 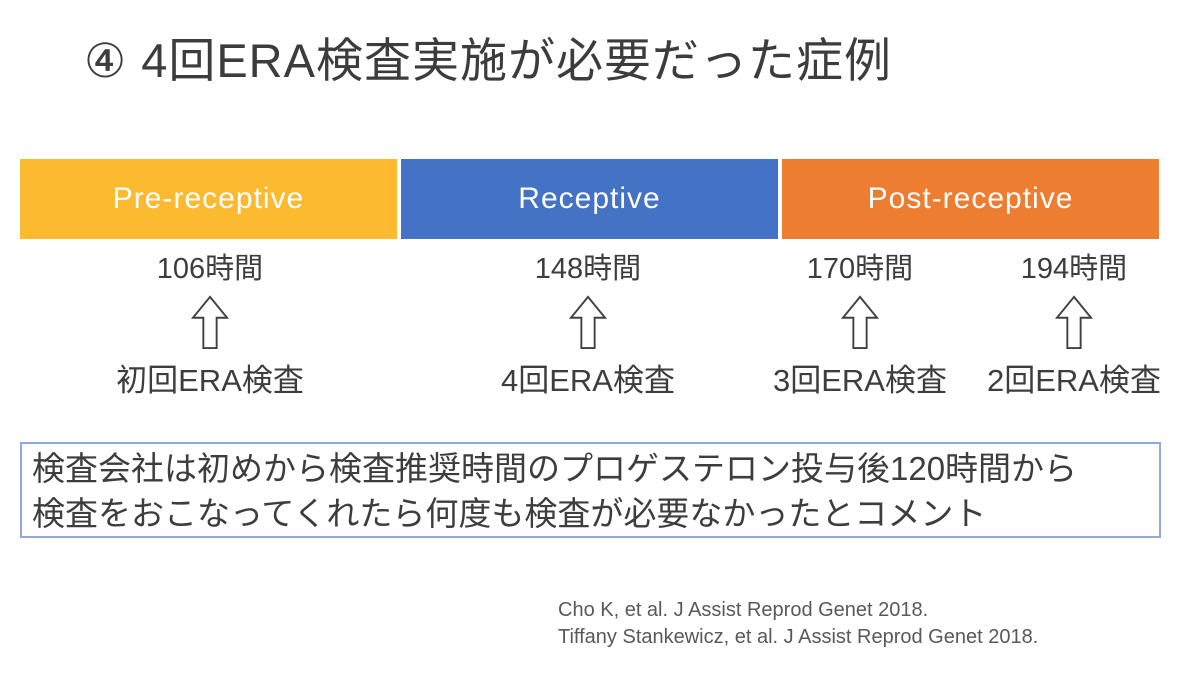 I want to click on test-column-2: 148時間 4回ERA検査, so click(x=588, y=325).